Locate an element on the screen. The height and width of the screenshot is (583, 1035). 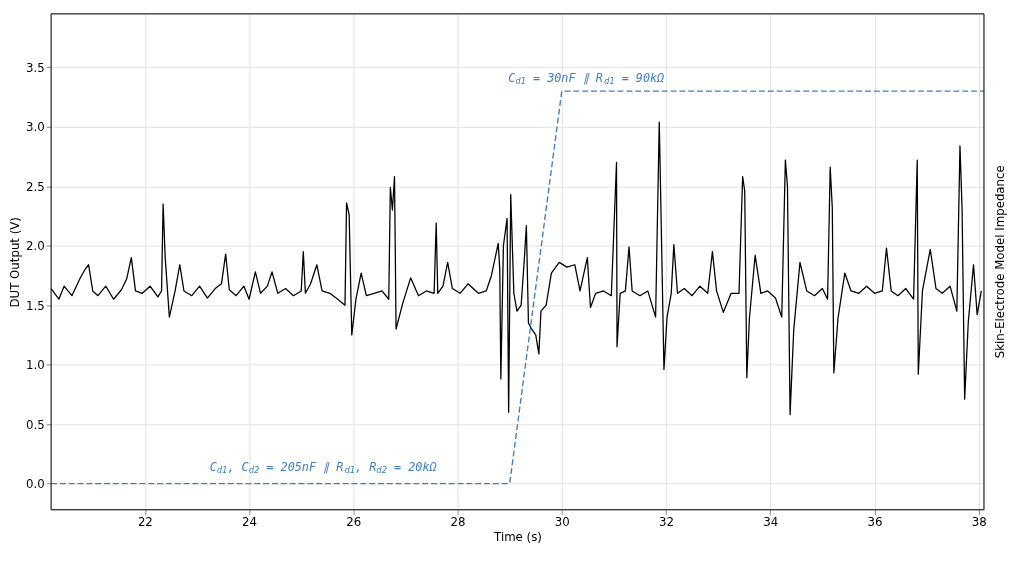
y-tick-label: 1.0 is located at coordinates (35, 365).